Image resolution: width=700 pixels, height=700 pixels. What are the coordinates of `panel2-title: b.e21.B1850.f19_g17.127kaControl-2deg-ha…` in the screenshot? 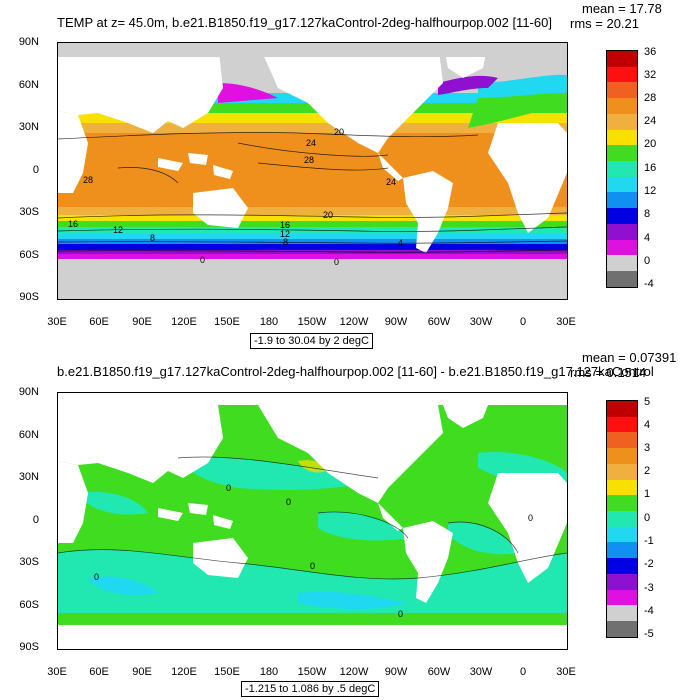 It's located at (355, 371).